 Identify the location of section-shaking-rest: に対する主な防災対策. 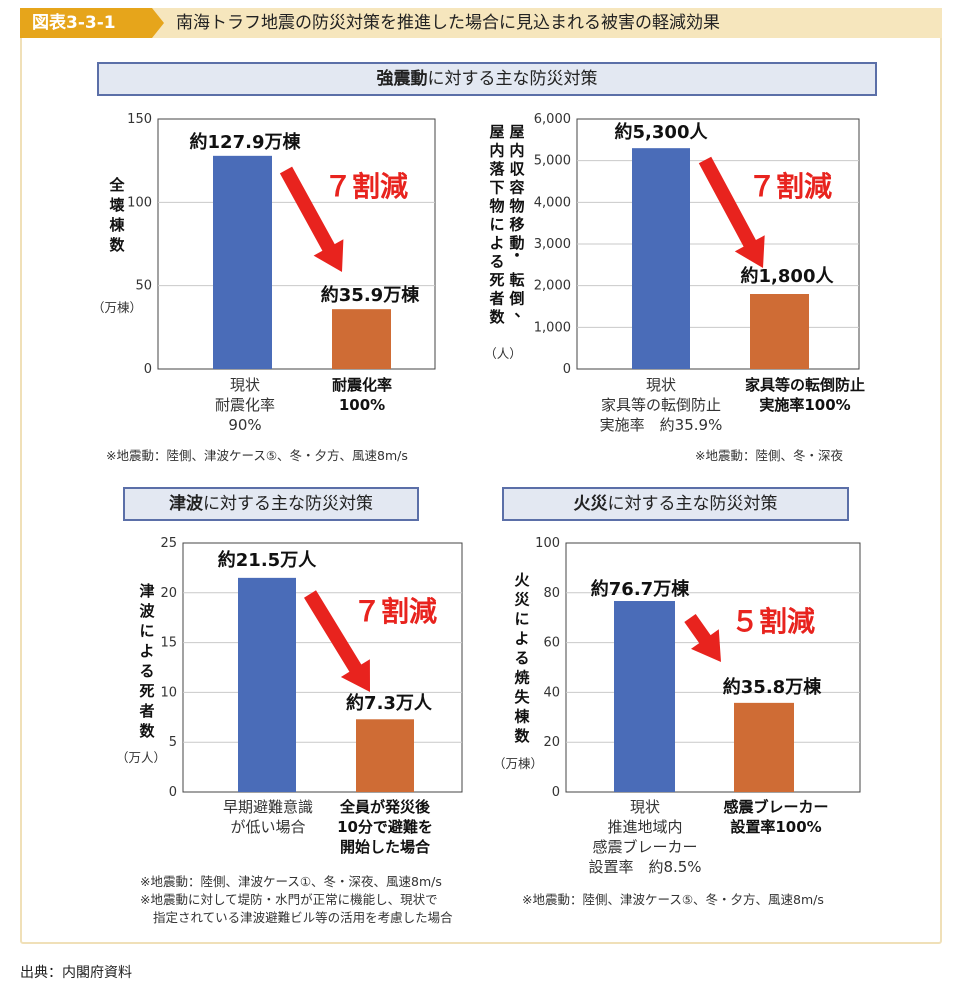
(512, 79).